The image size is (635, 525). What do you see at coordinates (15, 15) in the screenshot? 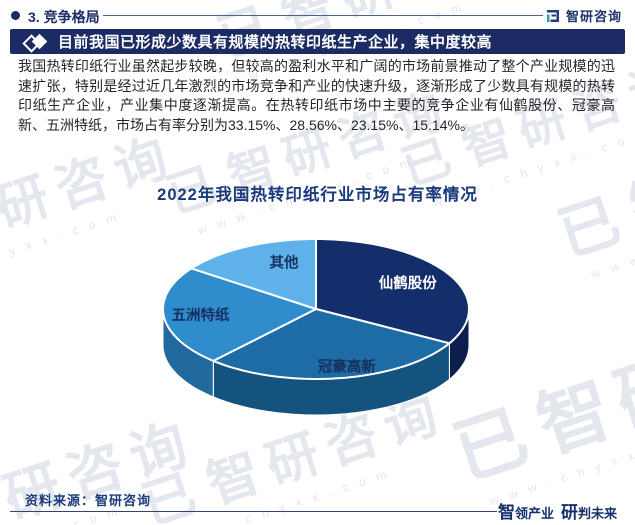
I see `section-bullet-icon` at bounding box center [15, 15].